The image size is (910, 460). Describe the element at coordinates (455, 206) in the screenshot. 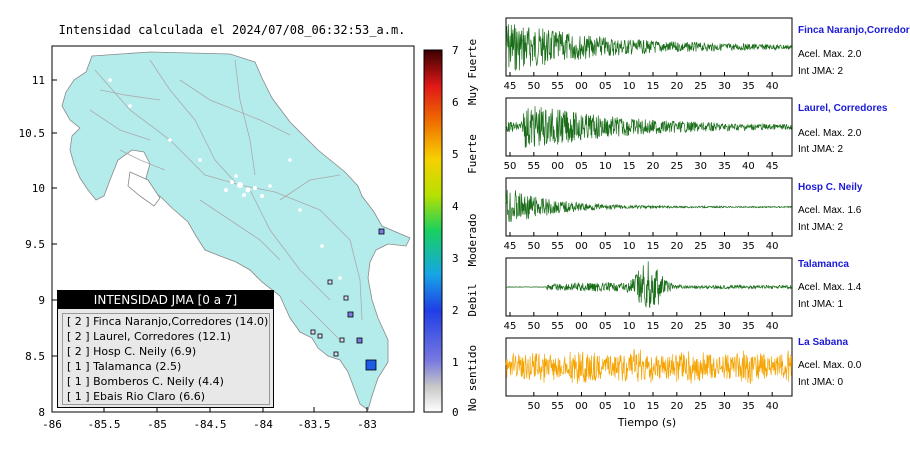

I see `colorbar-tick: 4` at that location.